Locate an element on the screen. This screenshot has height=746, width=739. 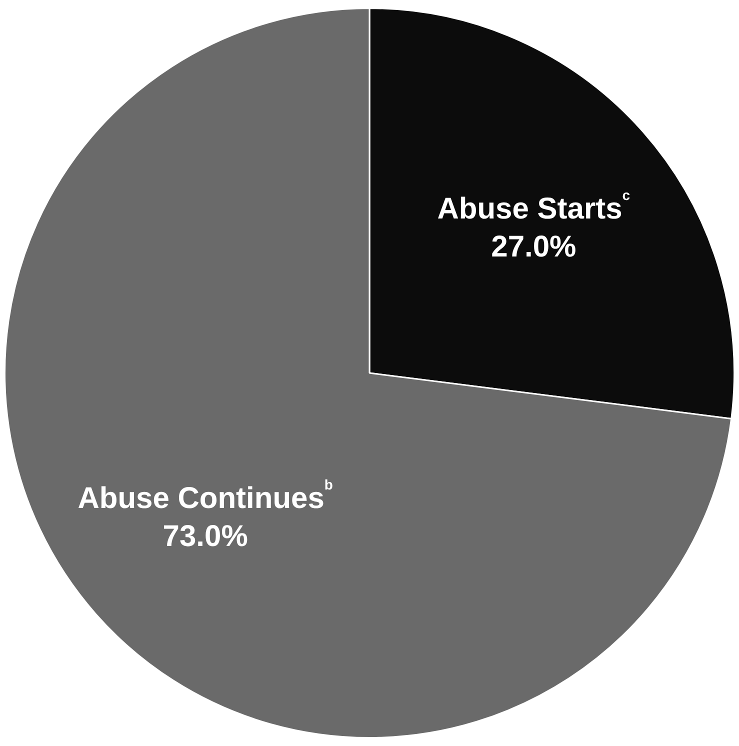
data-label: 27.0% is located at coordinates (533, 247).